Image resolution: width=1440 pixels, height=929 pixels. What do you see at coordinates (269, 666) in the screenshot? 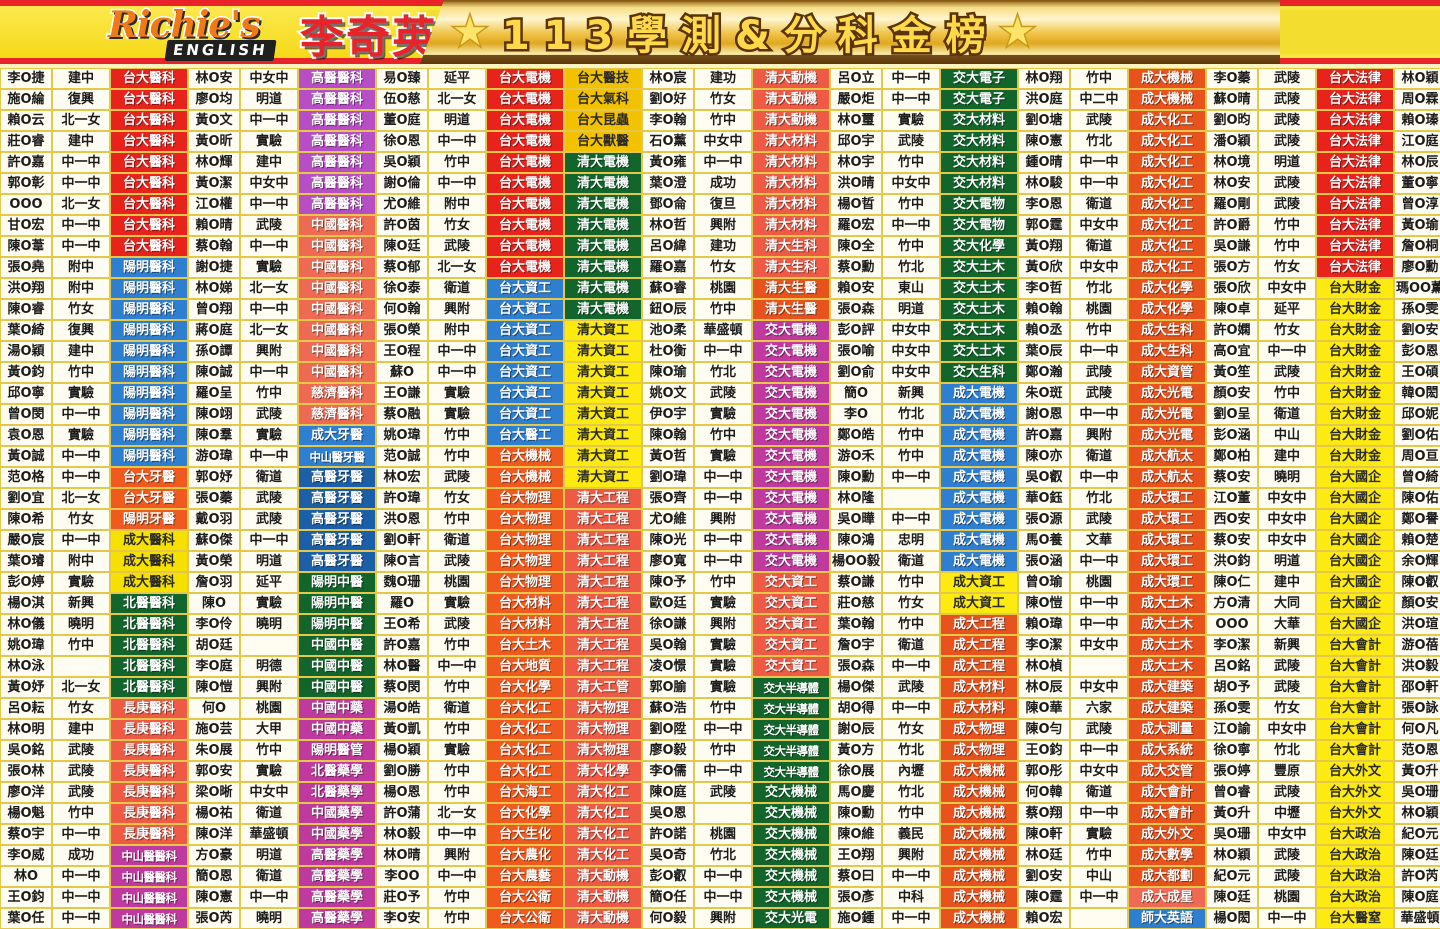
I see `school-cell: 明德` at bounding box center [269, 666].